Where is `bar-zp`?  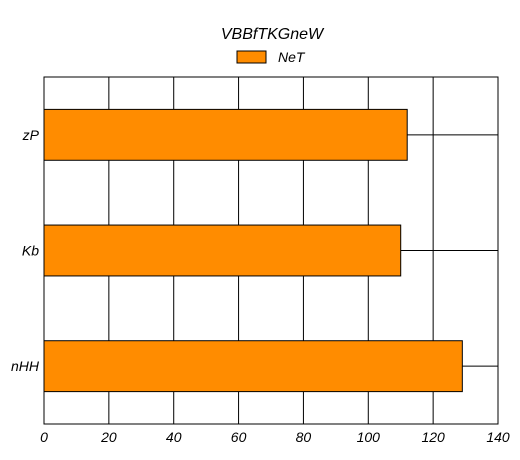
bar-zp is located at coordinates (225, 134).